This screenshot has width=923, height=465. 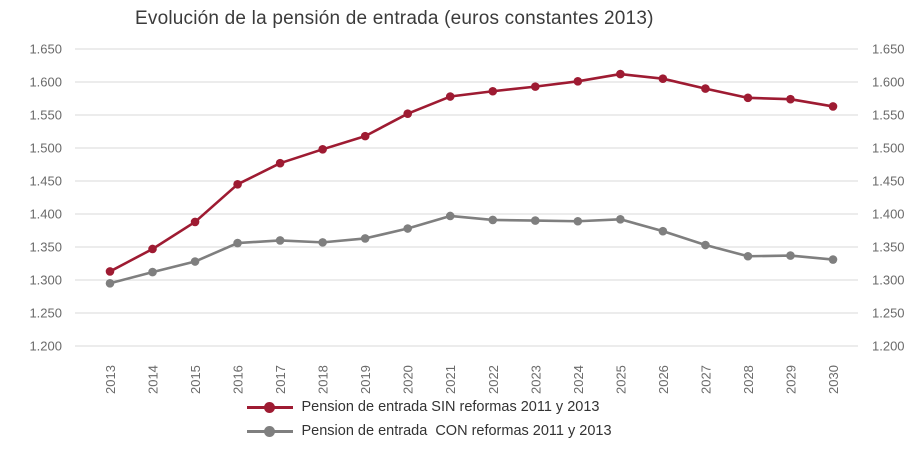 I want to click on x-axis-tick-label: 2016, so click(x=238, y=379).